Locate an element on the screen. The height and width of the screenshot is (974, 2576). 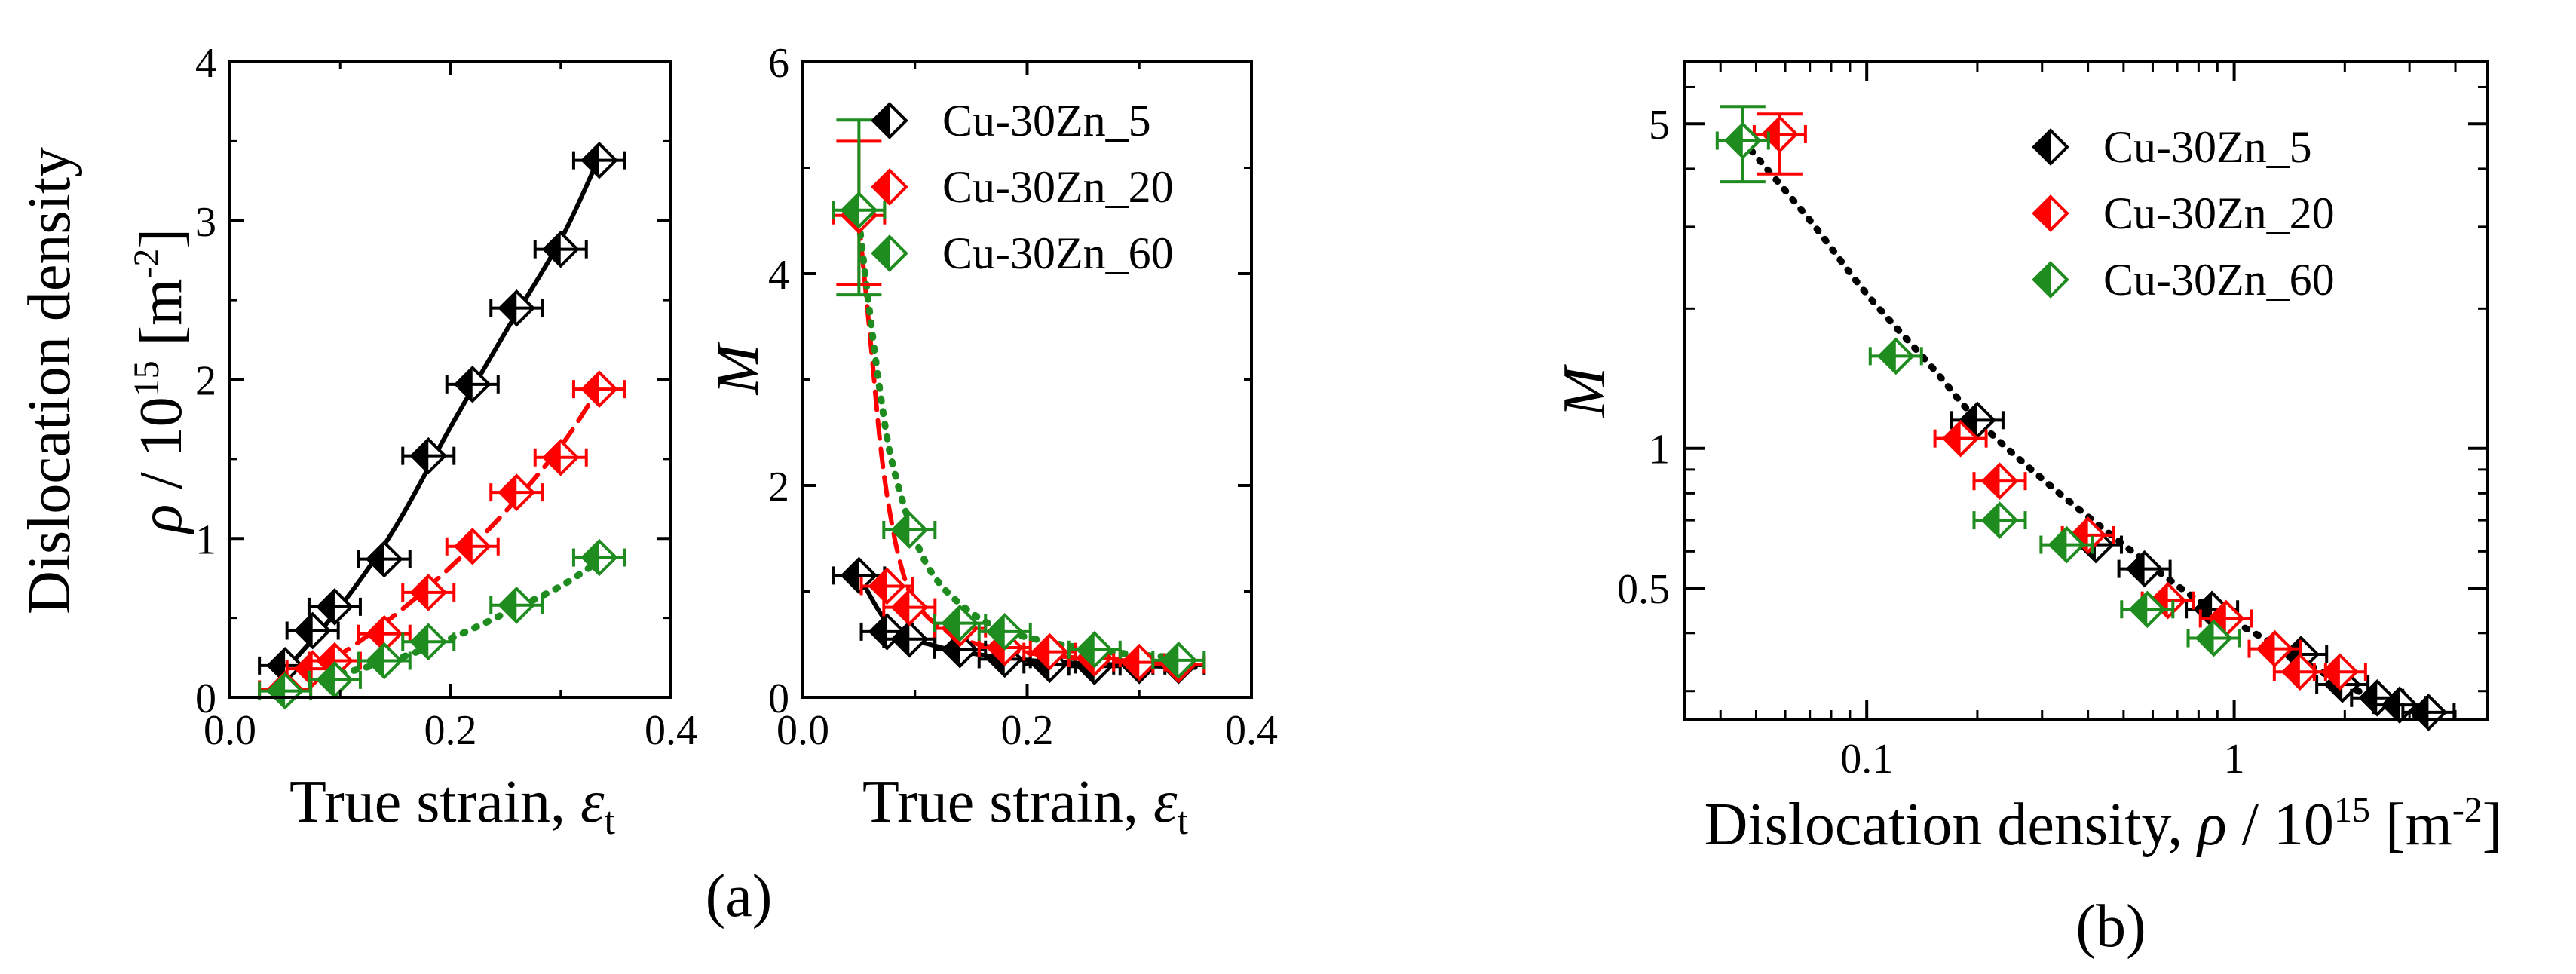
panel-b-xlabel-close: ] is located at coordinates (2493, 825).